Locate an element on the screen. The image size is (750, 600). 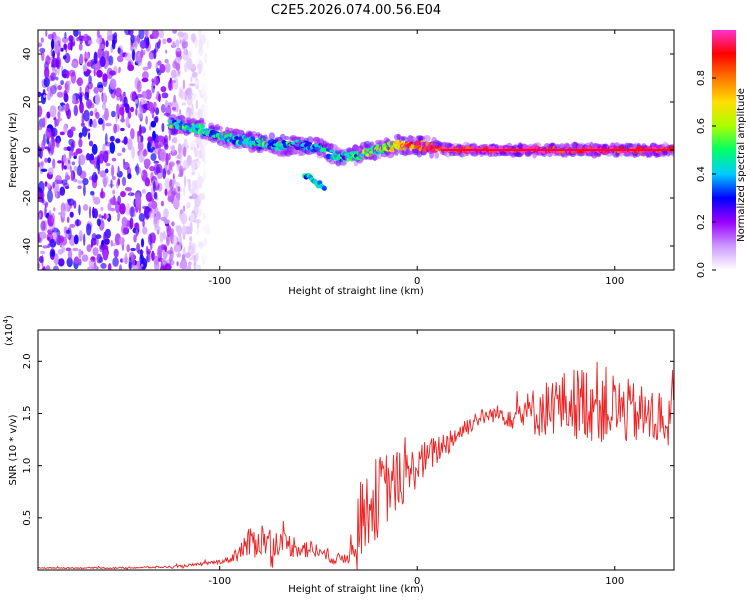
colorbar-tick-label: 0.4 is located at coordinates (701, 174).